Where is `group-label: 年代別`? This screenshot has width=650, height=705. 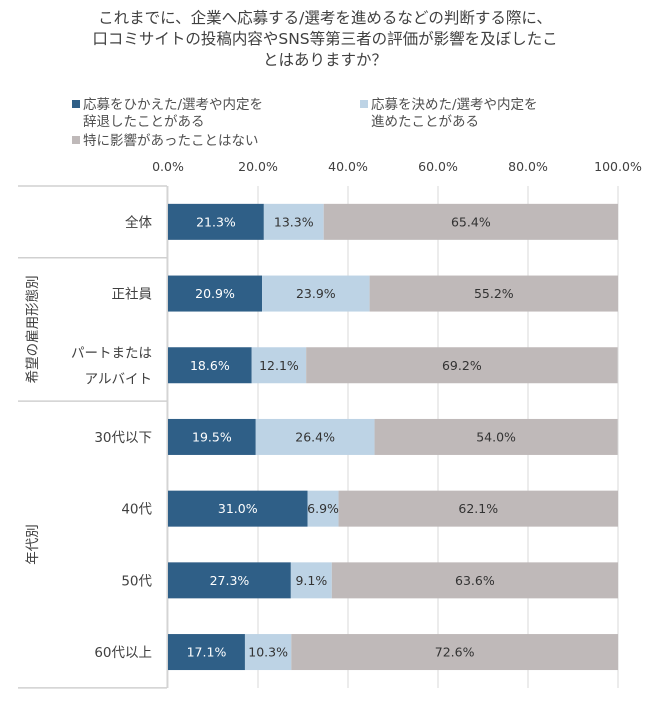 group-label: 年代別 is located at coordinates (33, 544).